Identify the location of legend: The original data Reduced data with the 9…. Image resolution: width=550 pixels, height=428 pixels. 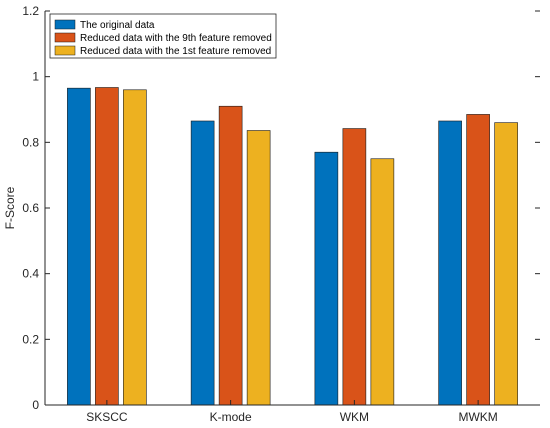
(163, 36).